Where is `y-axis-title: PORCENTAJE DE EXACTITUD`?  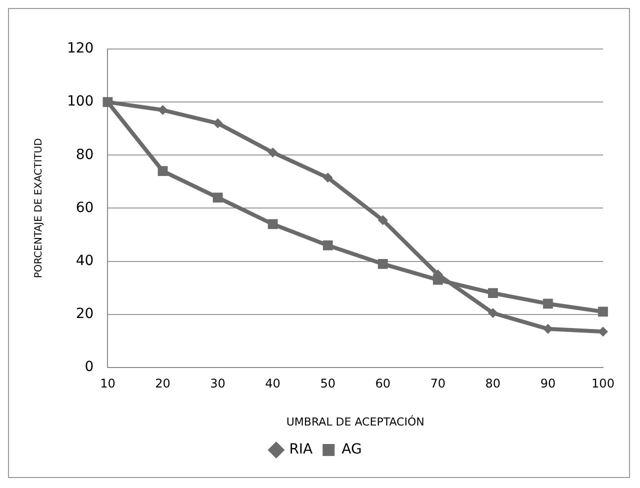 y-axis-title: PORCENTAJE DE EXACTITUD is located at coordinates (39, 208).